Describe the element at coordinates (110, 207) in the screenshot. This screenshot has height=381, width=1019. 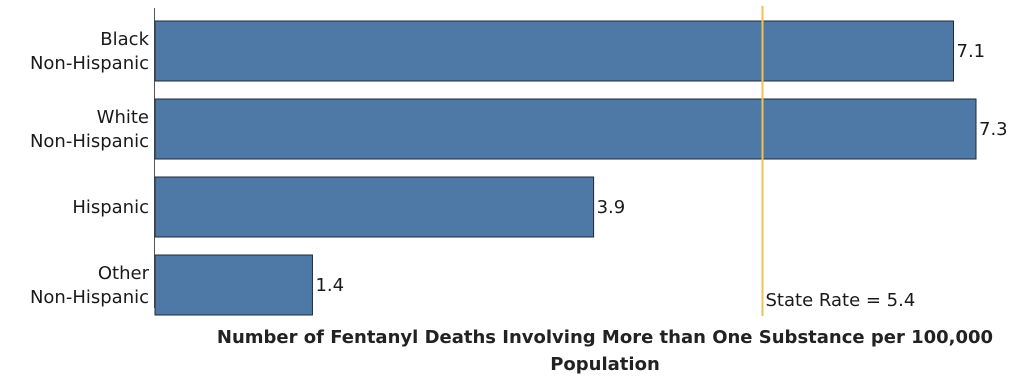
I see `category-label-hispanic: Hispanic` at that location.